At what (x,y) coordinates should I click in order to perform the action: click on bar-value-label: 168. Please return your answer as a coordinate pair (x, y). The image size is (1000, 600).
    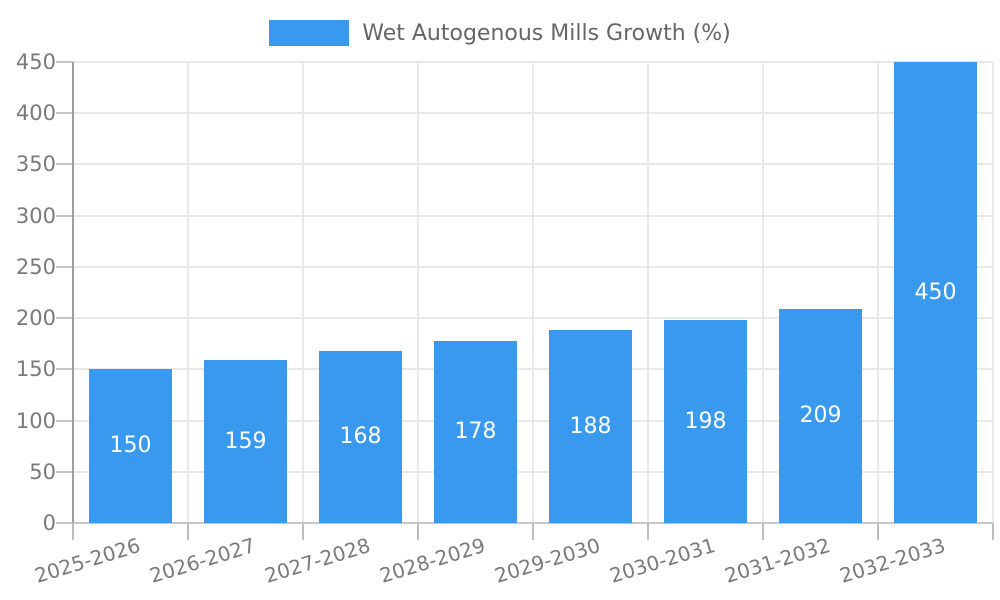
    Looking at the image, I should click on (360, 436).